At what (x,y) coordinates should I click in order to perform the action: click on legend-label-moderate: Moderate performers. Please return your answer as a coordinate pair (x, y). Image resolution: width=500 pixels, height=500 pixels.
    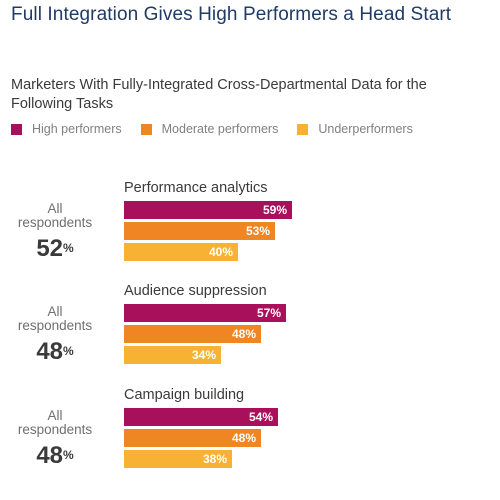
    Looking at the image, I should click on (220, 129).